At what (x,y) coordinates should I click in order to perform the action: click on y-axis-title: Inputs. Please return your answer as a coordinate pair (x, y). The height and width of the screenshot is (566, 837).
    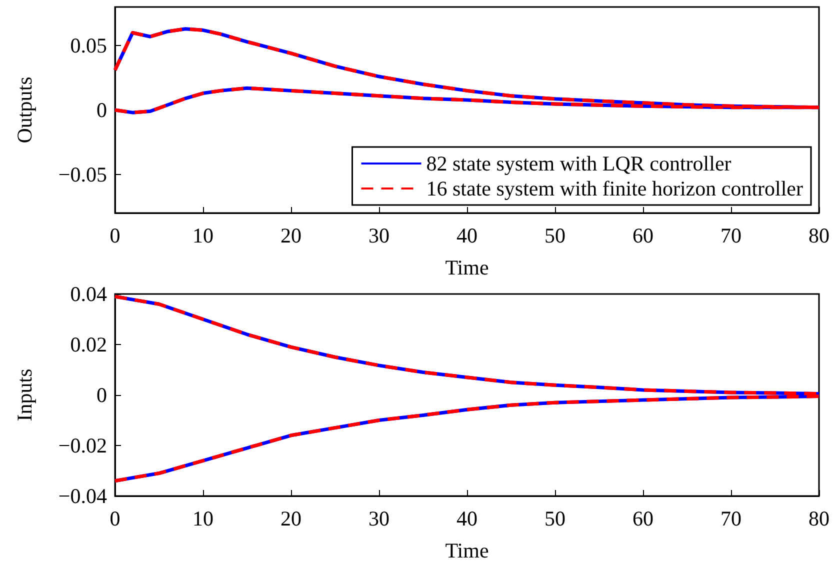
    Looking at the image, I should click on (24, 395).